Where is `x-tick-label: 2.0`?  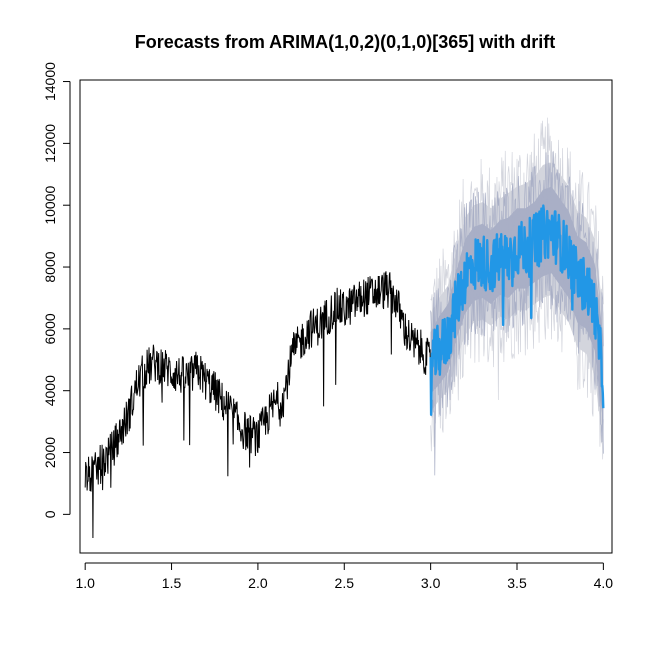
x-tick-label: 2.0 is located at coordinates (258, 583).